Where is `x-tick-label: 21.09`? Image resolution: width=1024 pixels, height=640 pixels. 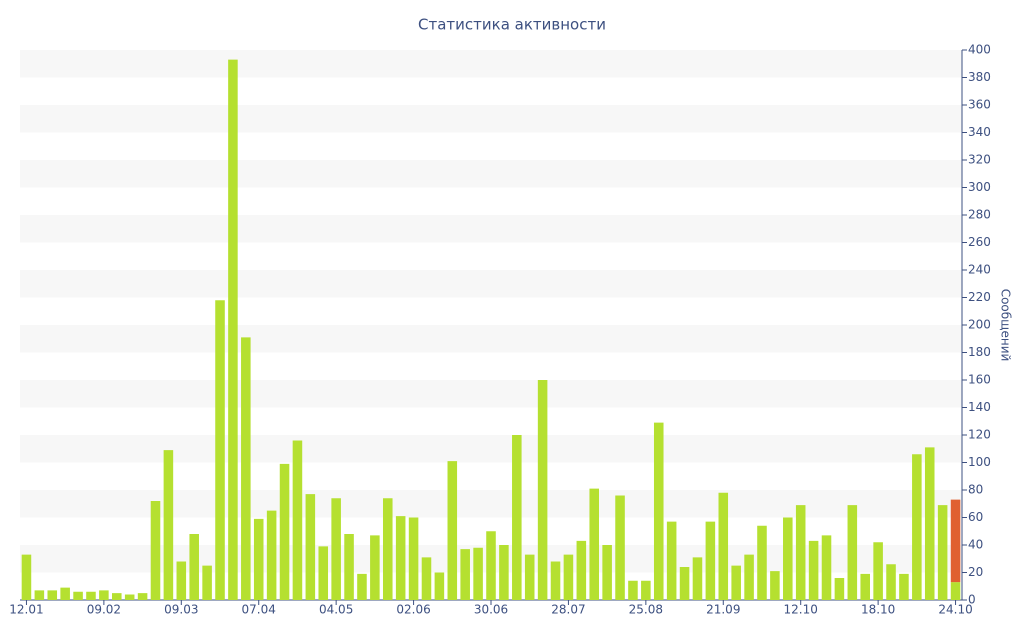
x-tick-label: 21.09 is located at coordinates (723, 610).